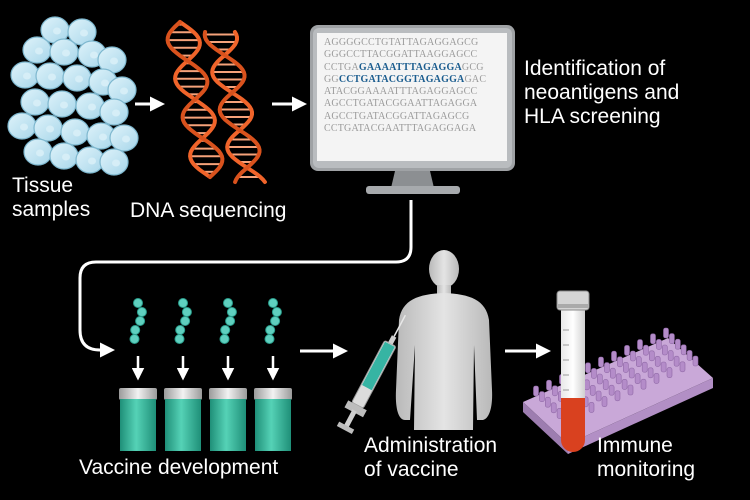  I want to click on highlighted-sequence: GAAAATTTAGAGGA, so click(410, 67).